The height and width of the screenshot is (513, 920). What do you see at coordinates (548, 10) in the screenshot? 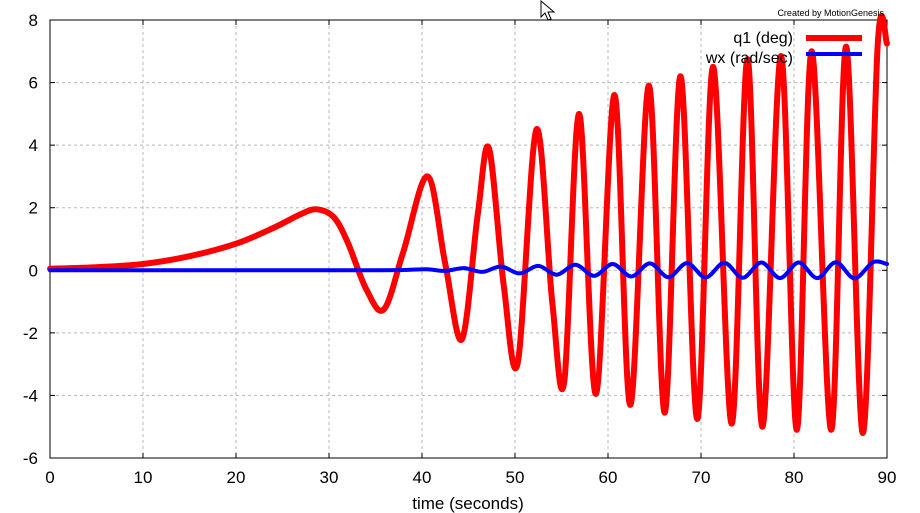
I see `mouse-pointer-icon` at bounding box center [548, 10].